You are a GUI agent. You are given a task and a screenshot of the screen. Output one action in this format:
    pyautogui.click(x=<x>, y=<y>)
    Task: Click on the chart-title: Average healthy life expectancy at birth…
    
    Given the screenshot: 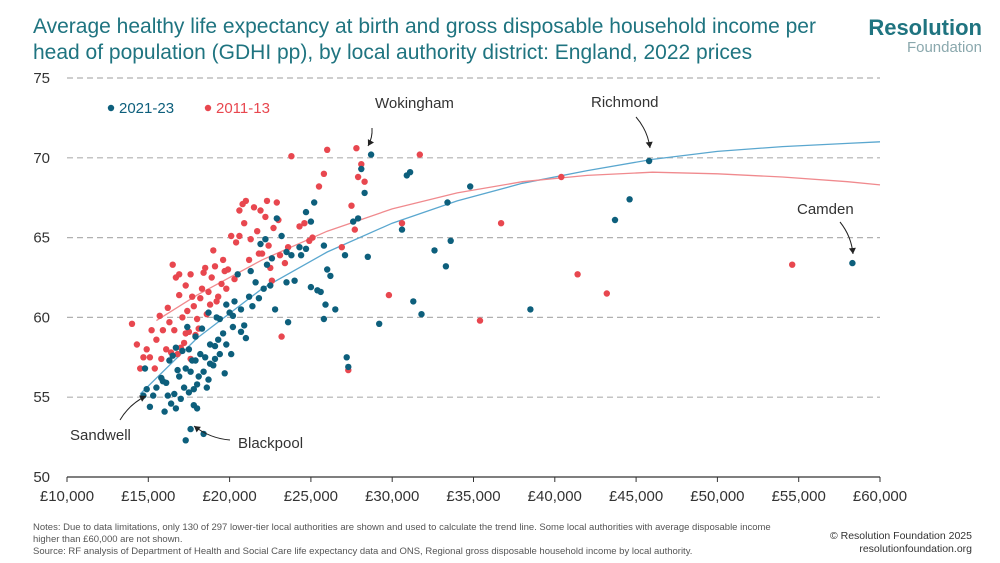 What is the action you would take?
    pyautogui.click(x=424, y=39)
    